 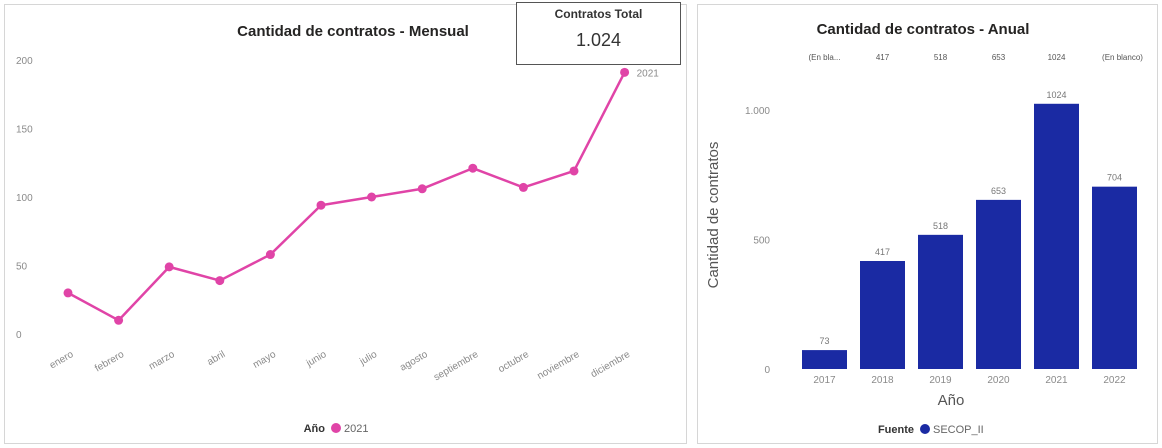 What do you see at coordinates (931, 430) in the screenshot?
I see `annual-legend: Fuente SECOP_II` at bounding box center [931, 430].